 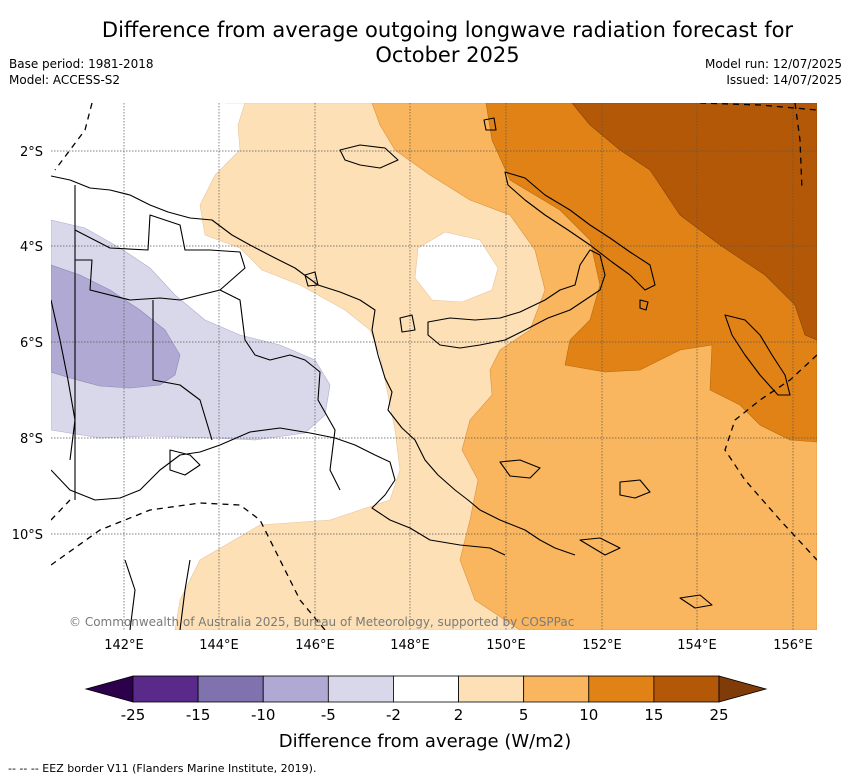 I want to click on colorbar-tick-label: -25, so click(x=133, y=715).